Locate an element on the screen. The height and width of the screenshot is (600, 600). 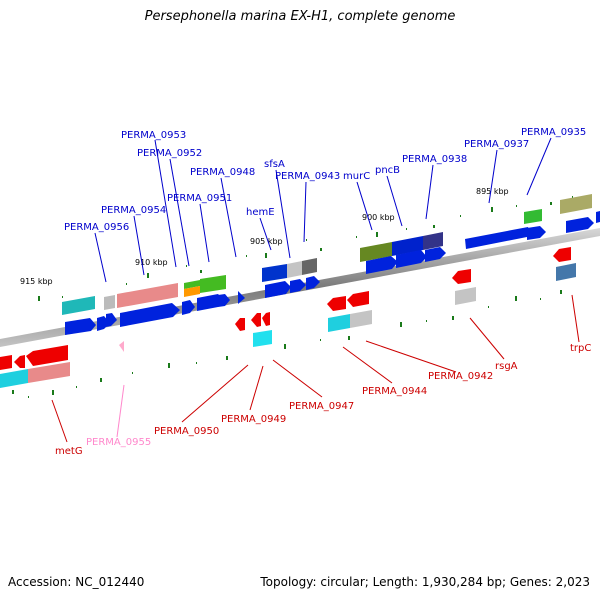
gene-label: hemE is located at coordinates (260, 212).